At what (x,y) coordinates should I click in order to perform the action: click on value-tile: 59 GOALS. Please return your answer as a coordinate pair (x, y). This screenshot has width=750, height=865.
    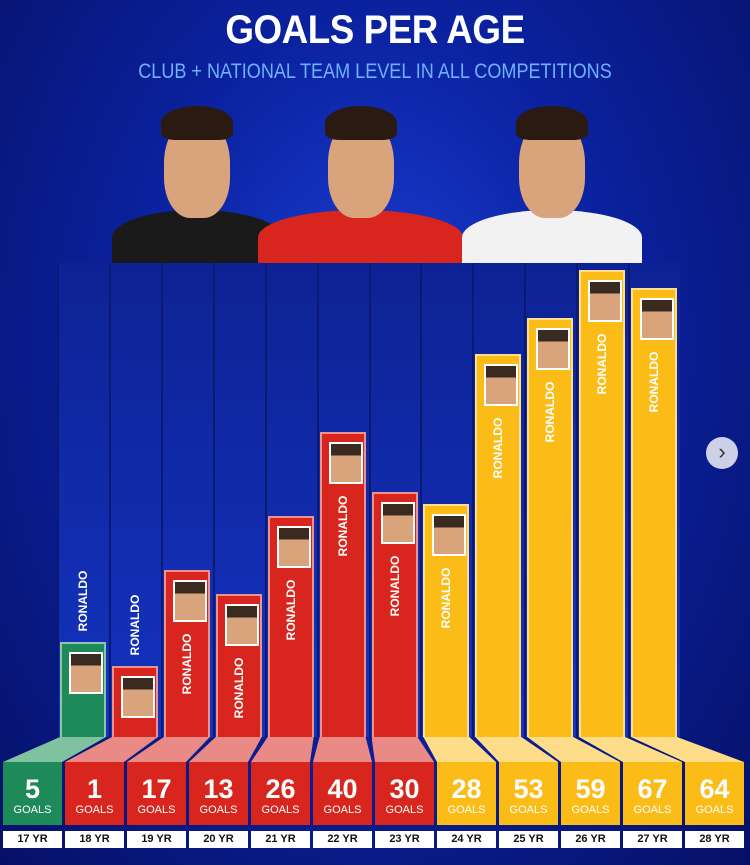
    Looking at the image, I should click on (590, 793).